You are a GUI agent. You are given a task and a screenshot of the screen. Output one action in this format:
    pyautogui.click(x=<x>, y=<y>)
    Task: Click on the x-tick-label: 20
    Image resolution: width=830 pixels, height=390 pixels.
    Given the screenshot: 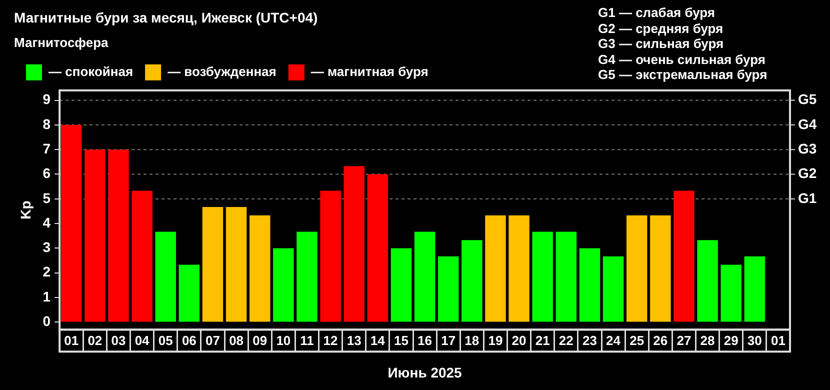 What is the action you would take?
    pyautogui.click(x=519, y=340)
    